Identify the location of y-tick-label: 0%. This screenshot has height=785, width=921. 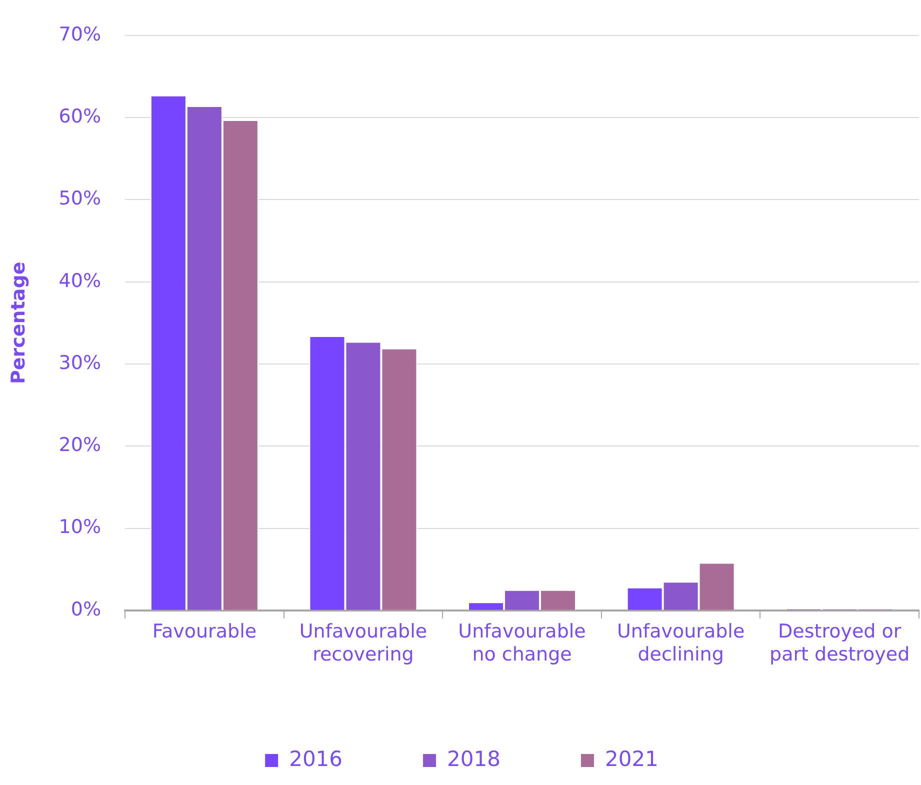
(86, 609).